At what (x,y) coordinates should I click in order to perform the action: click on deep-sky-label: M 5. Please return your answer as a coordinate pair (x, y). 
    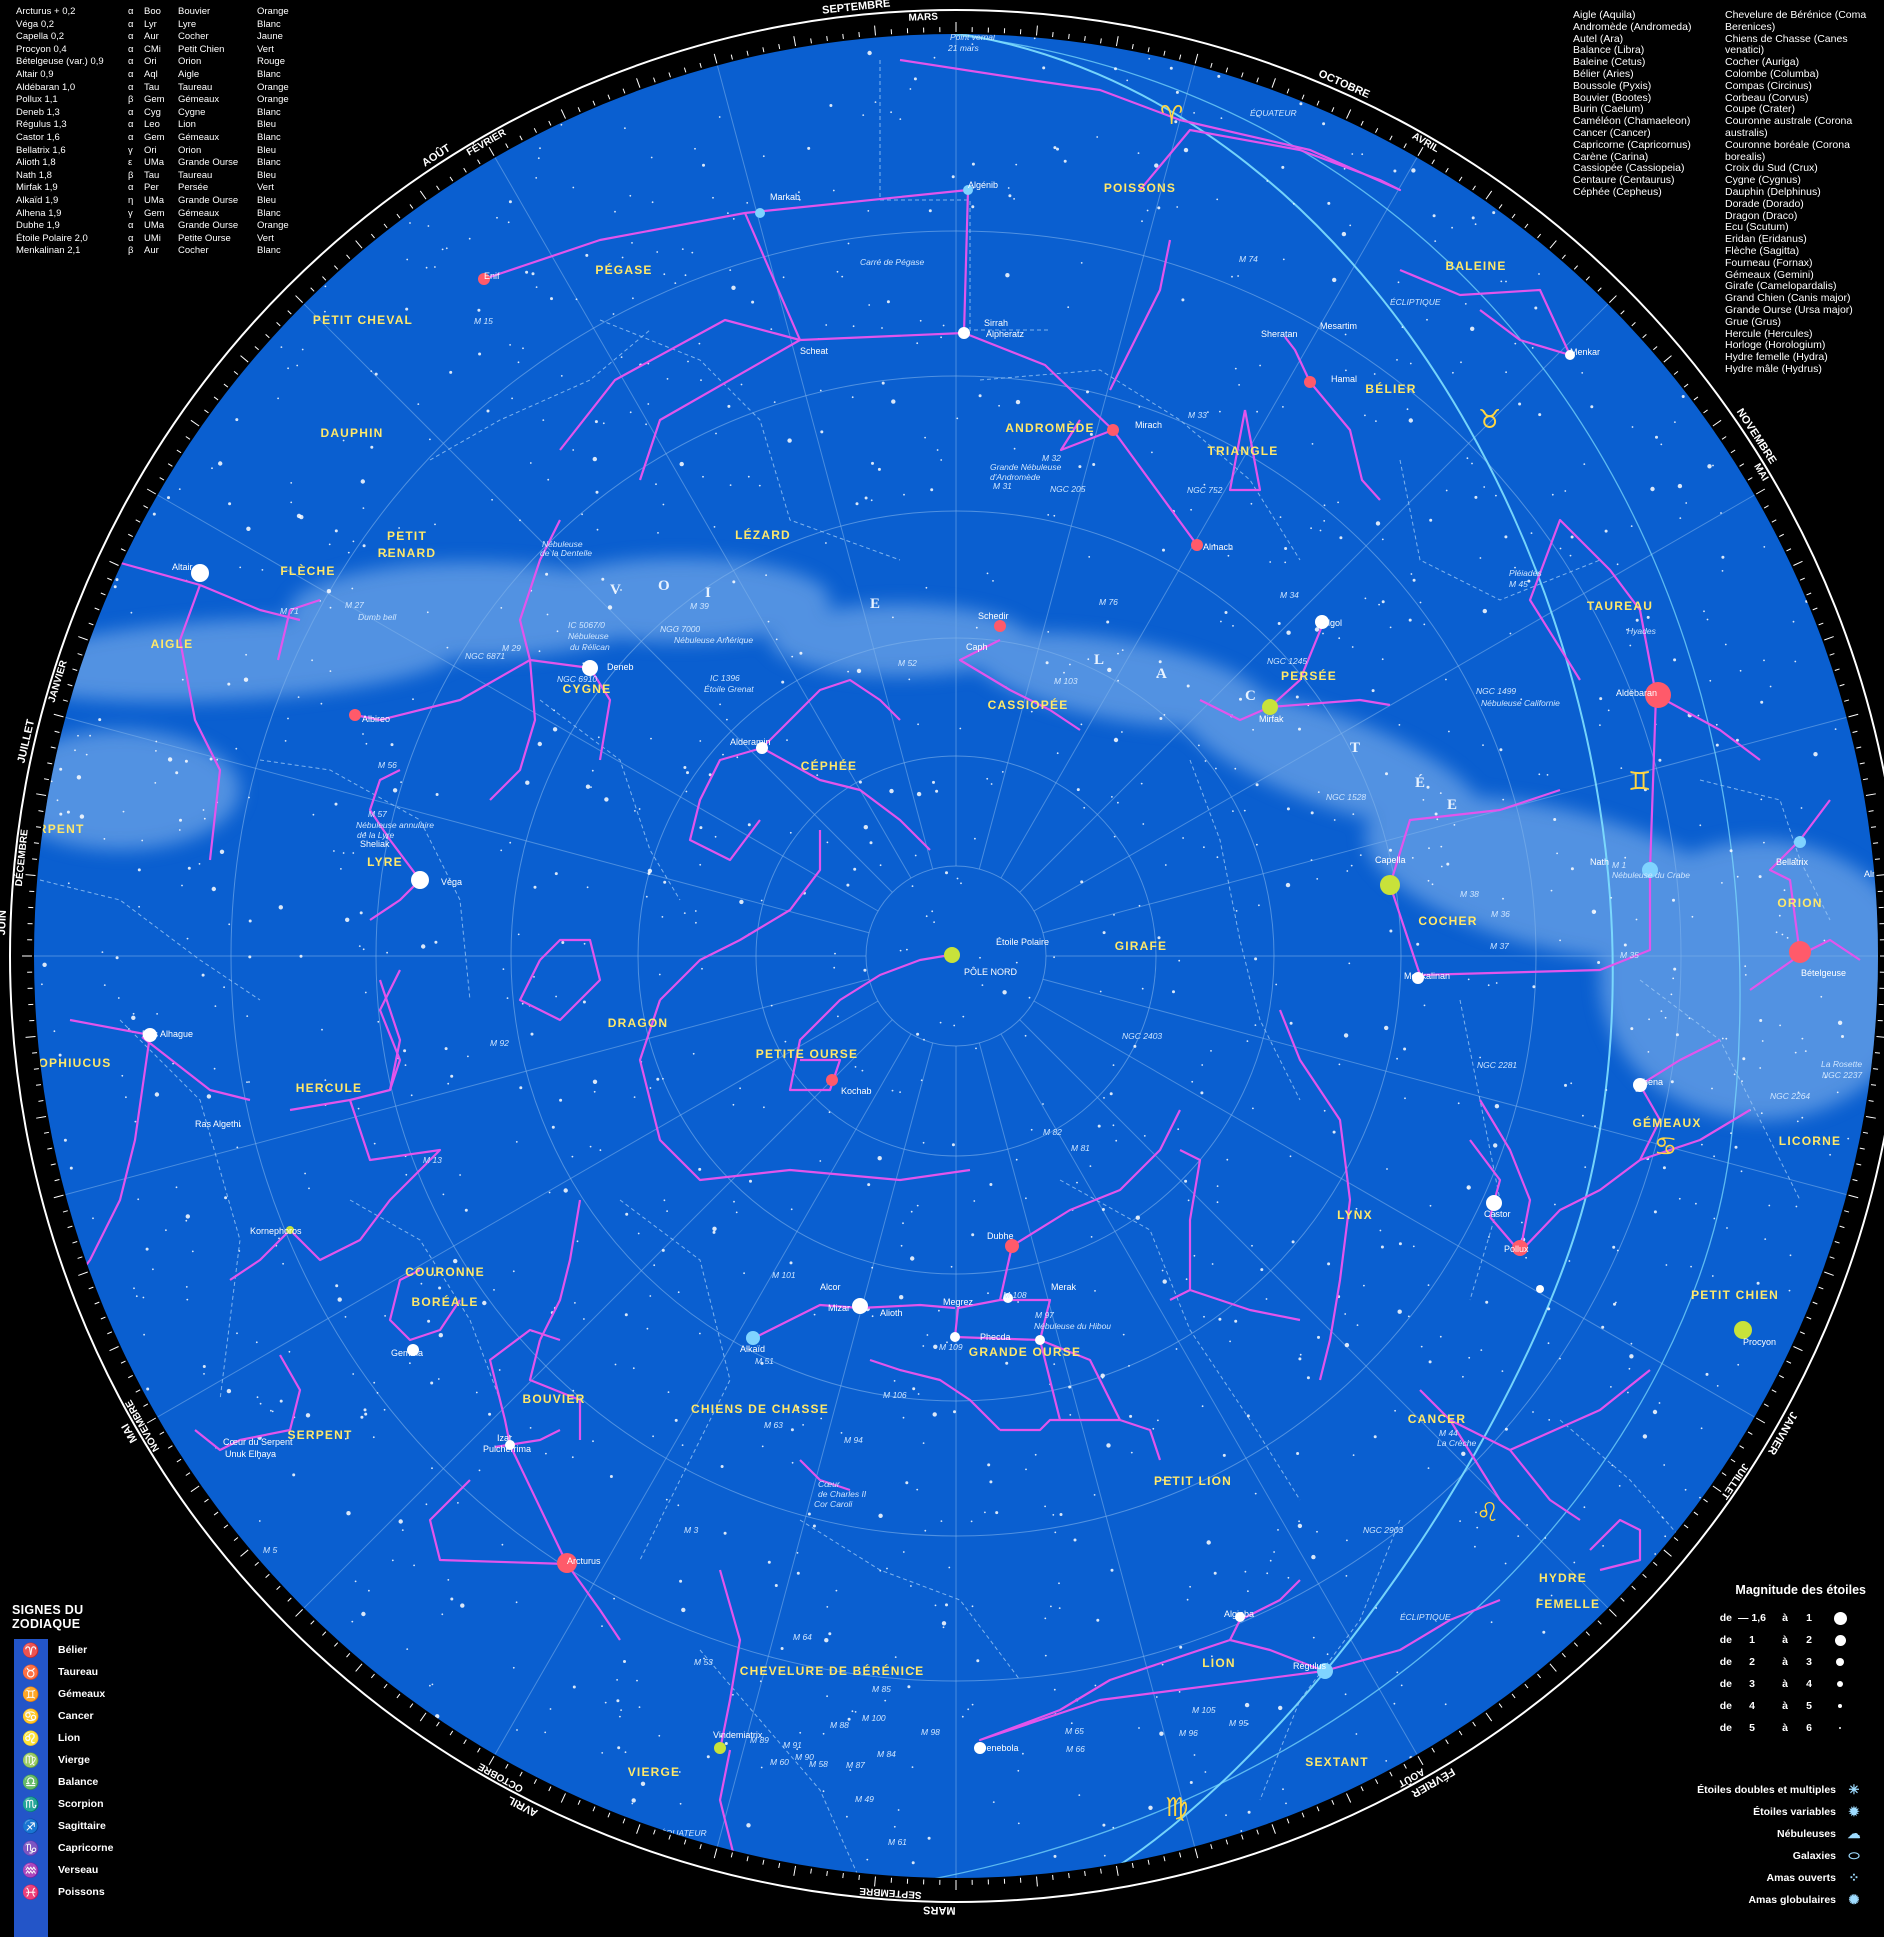
    Looking at the image, I should click on (270, 1550).